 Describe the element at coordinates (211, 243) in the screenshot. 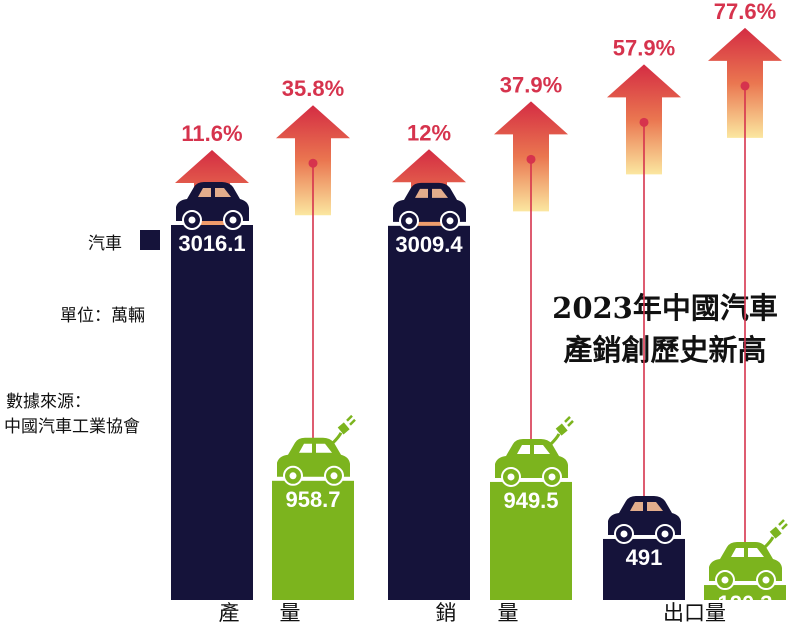

I see `bar-value-label-0-0: 3016.1` at that location.